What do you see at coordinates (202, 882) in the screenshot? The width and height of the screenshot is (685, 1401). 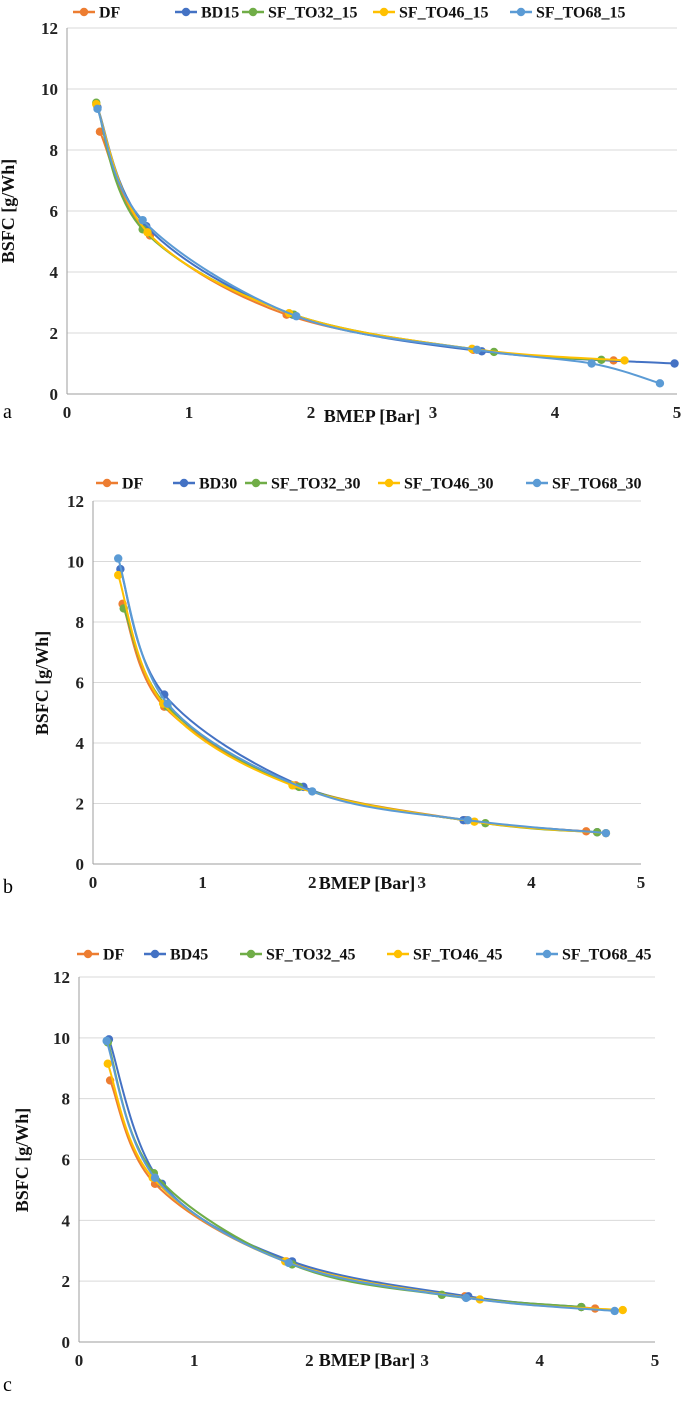 I see `x-tick-label: 1` at bounding box center [202, 882].